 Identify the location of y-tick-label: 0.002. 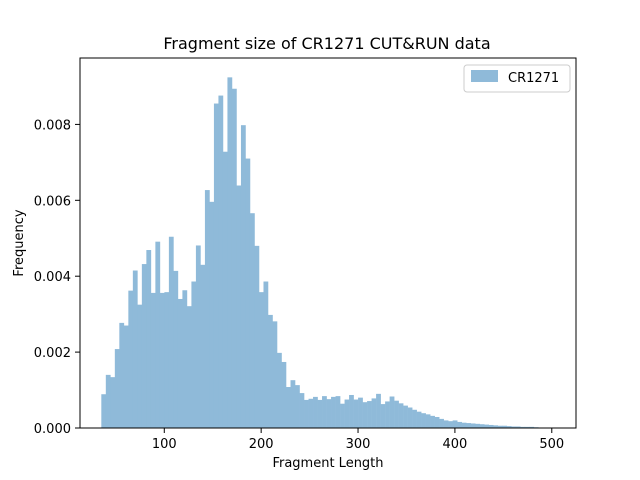
(52, 353).